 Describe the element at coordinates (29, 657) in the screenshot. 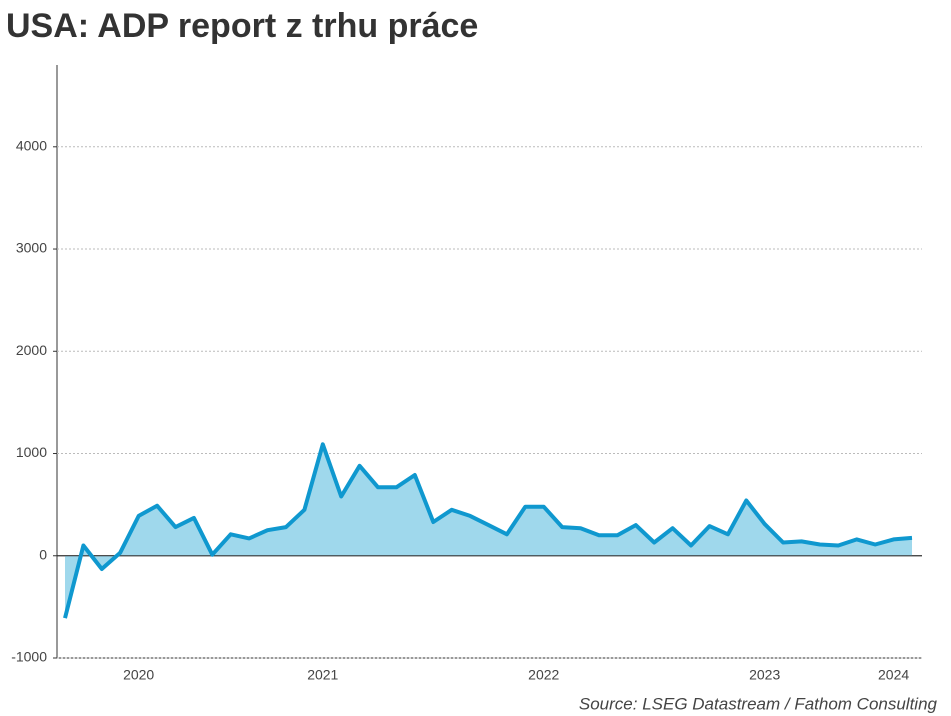

I see `y-tick-label: -1000` at that location.